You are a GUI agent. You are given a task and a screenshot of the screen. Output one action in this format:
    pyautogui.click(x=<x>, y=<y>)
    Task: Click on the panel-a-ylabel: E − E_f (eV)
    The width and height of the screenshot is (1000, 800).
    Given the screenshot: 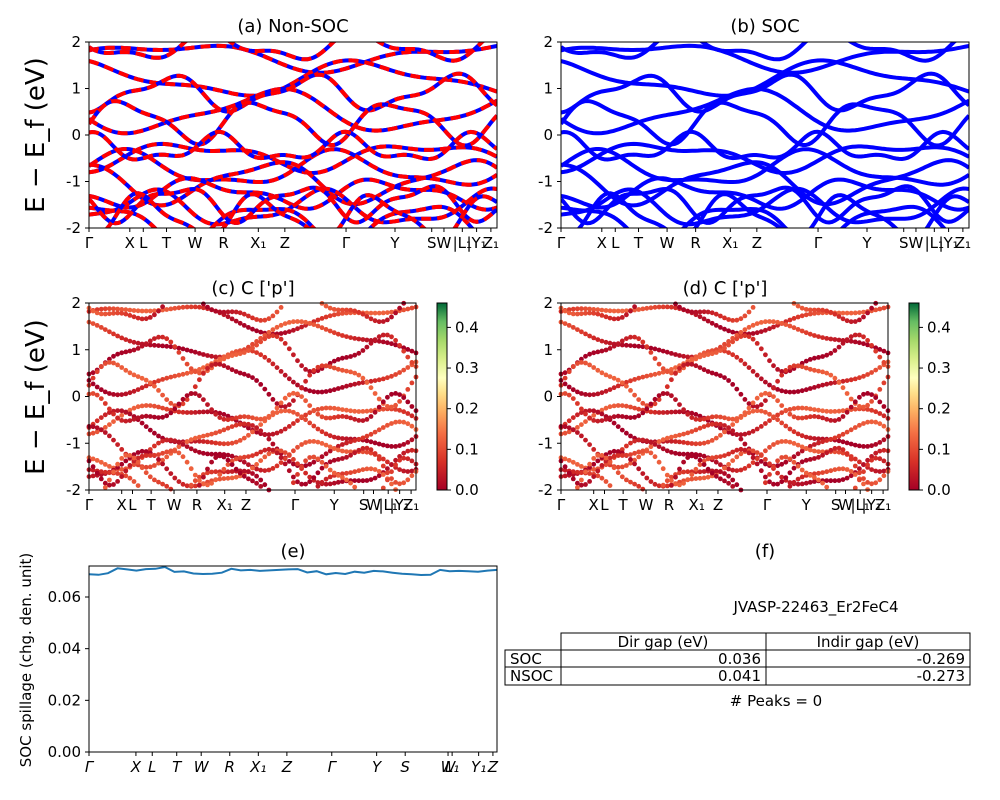 What is the action you would take?
    pyautogui.click(x=36, y=135)
    